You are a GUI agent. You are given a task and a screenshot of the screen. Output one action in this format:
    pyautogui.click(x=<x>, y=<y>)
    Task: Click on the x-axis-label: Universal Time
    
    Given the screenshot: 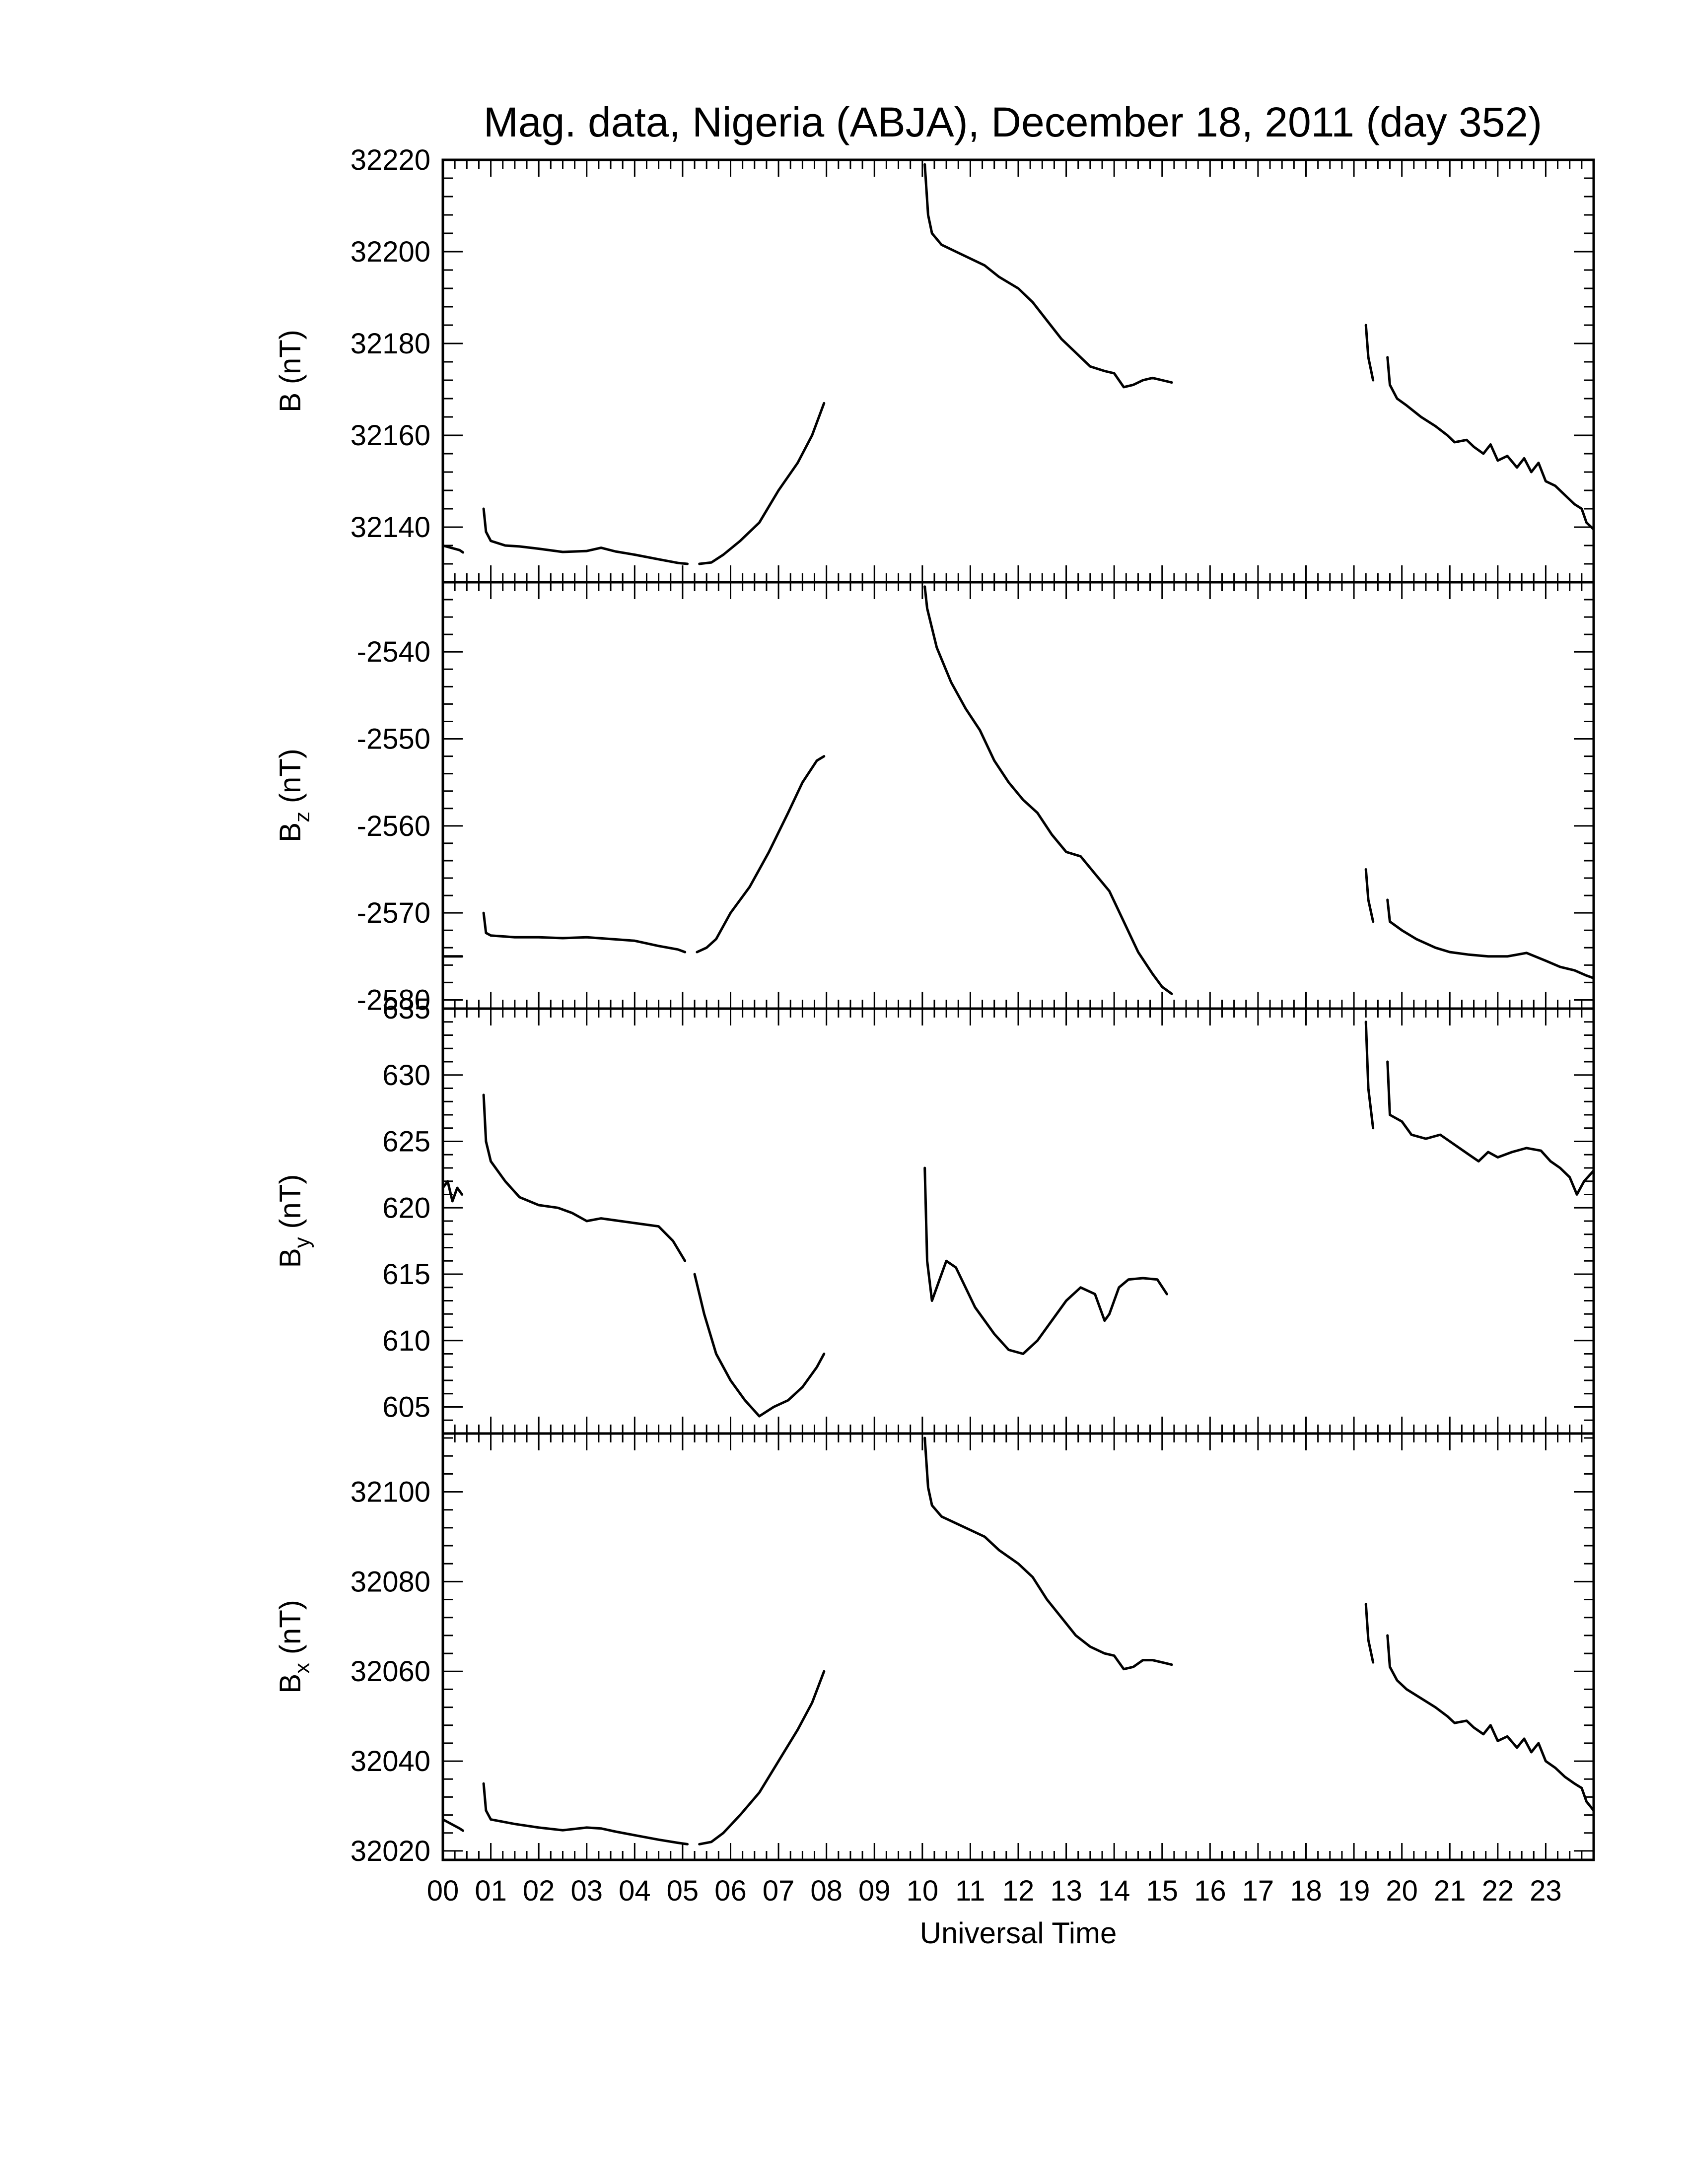 What is the action you would take?
    pyautogui.click(x=1018, y=1933)
    